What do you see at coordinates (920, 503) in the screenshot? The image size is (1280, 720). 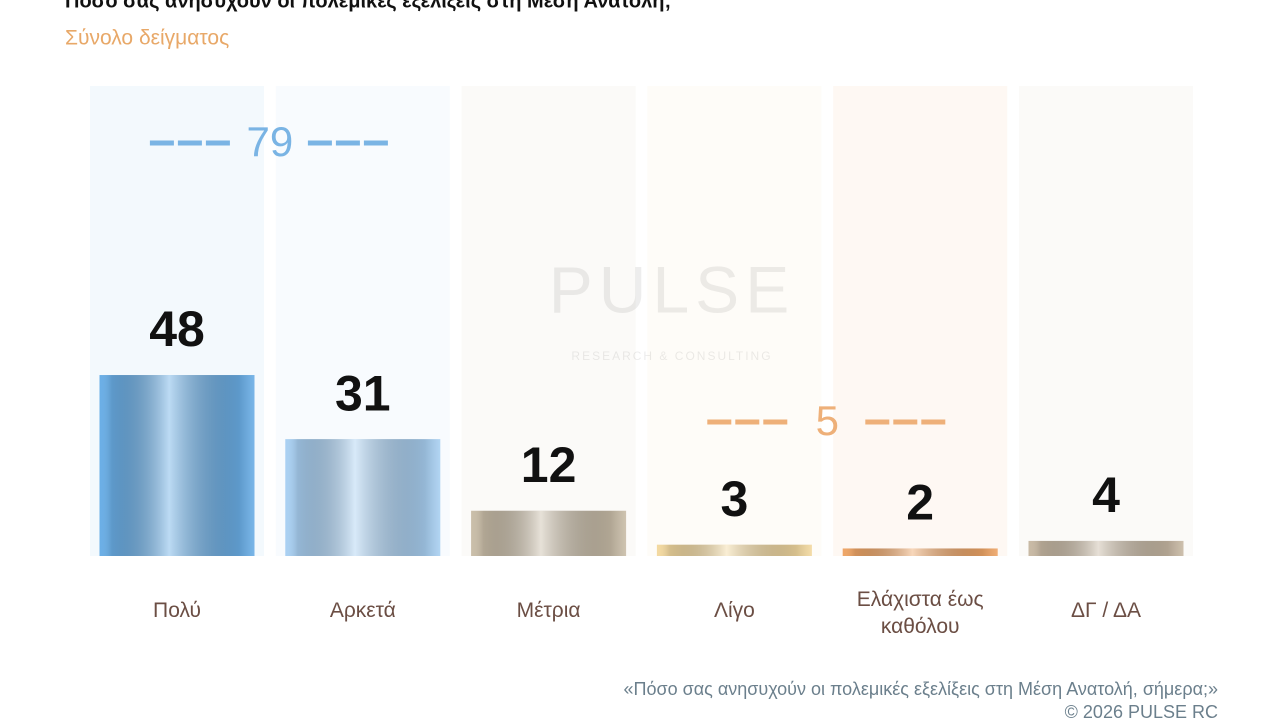 I see `data-label: 2` at bounding box center [920, 503].